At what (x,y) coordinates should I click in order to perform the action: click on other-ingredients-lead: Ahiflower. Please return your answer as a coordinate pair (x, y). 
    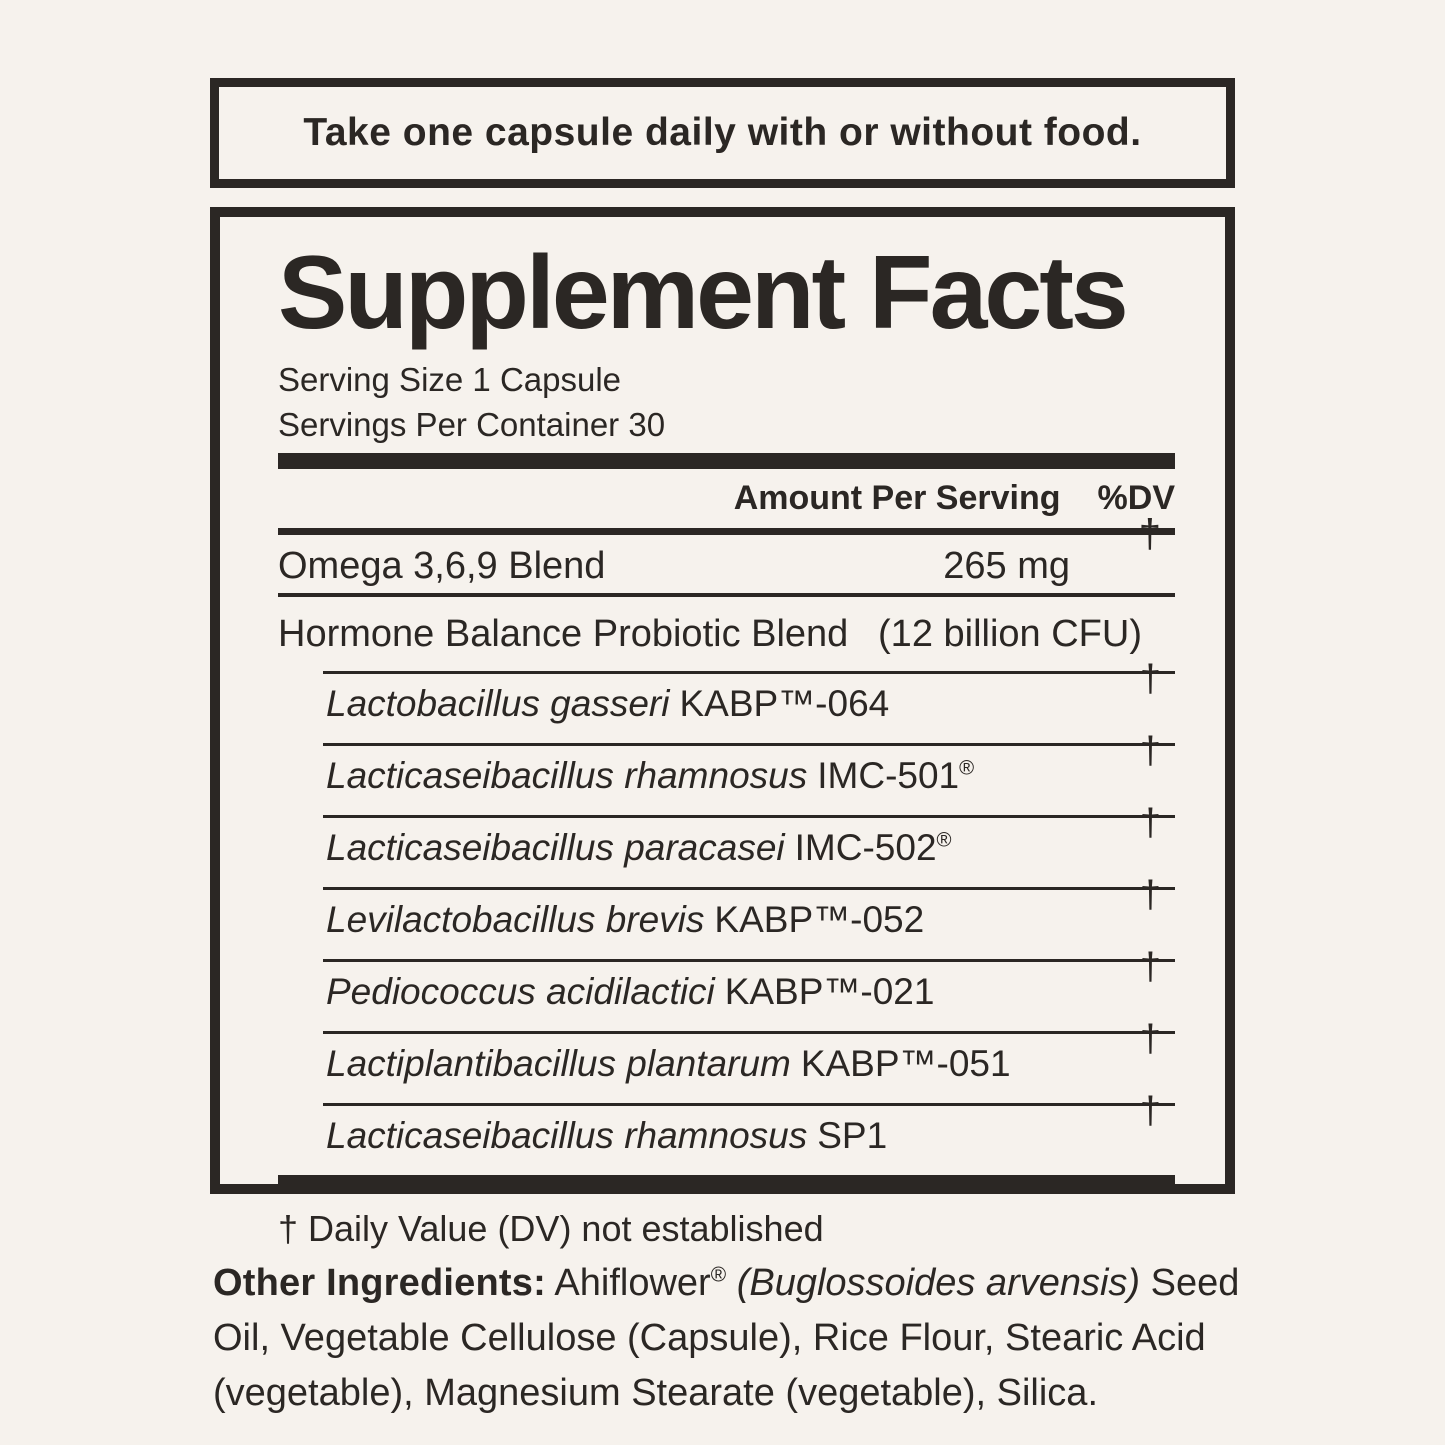
    Looking at the image, I should click on (628, 1283).